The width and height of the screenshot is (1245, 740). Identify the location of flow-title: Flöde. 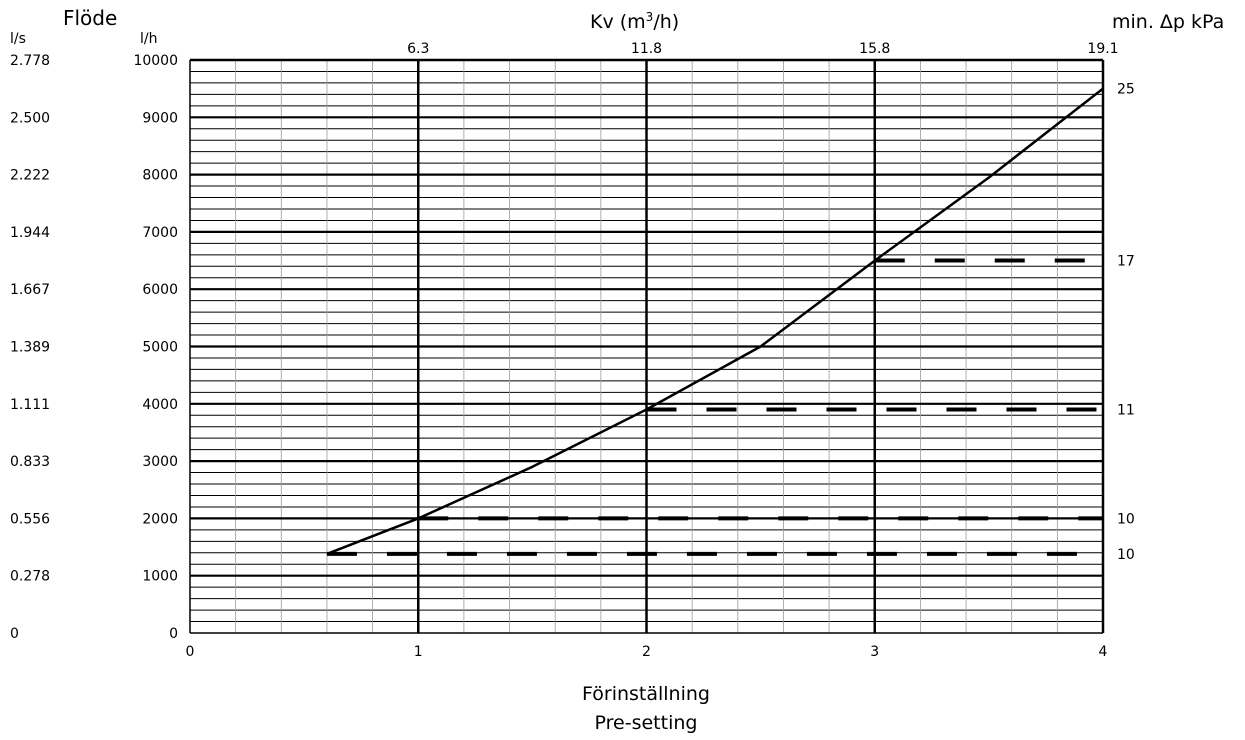
(90, 18).